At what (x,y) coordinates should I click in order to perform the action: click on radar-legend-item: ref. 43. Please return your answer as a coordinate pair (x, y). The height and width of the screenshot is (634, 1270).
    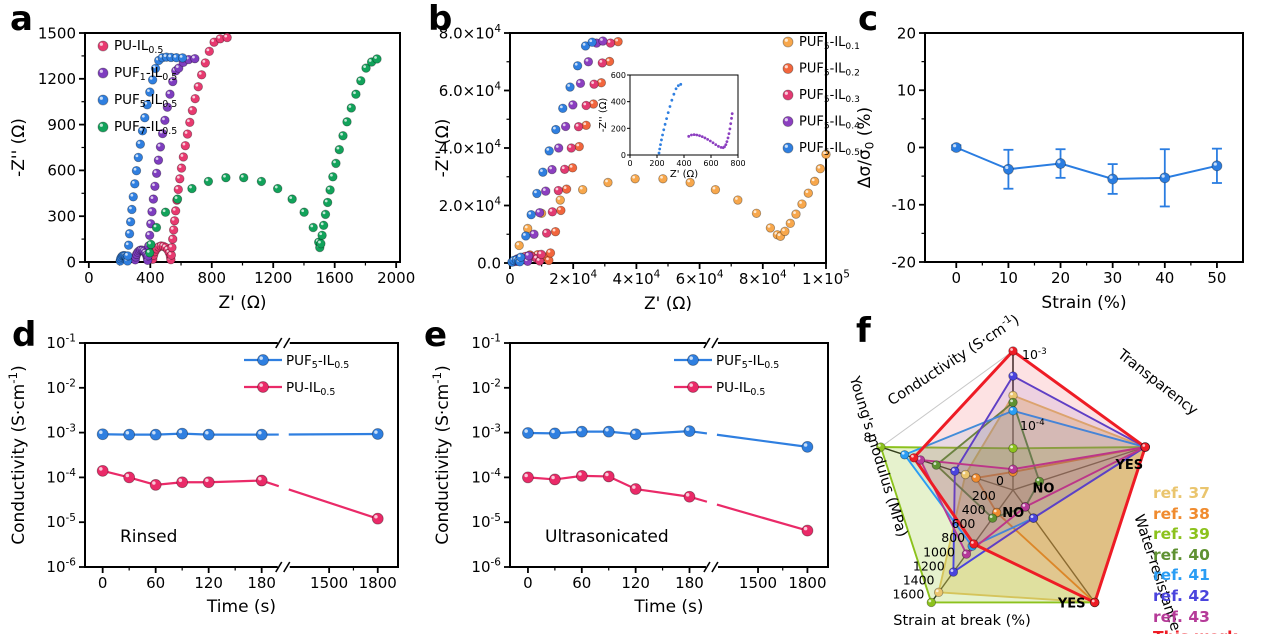
    Looking at the image, I should click on (1181, 616).